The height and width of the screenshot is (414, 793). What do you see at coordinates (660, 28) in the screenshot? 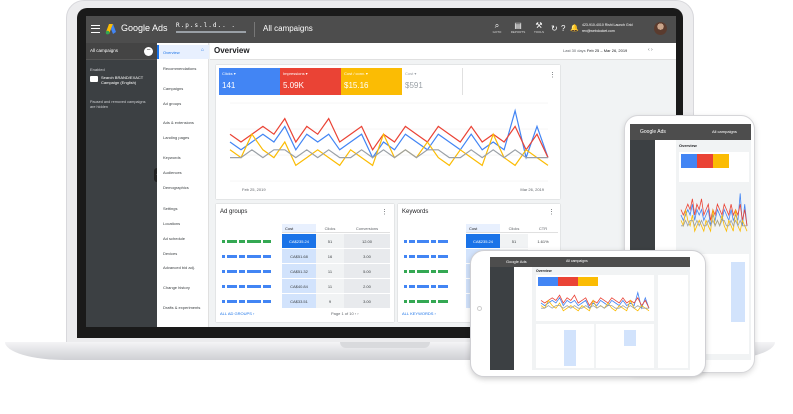
I see `avatar` at bounding box center [660, 28].